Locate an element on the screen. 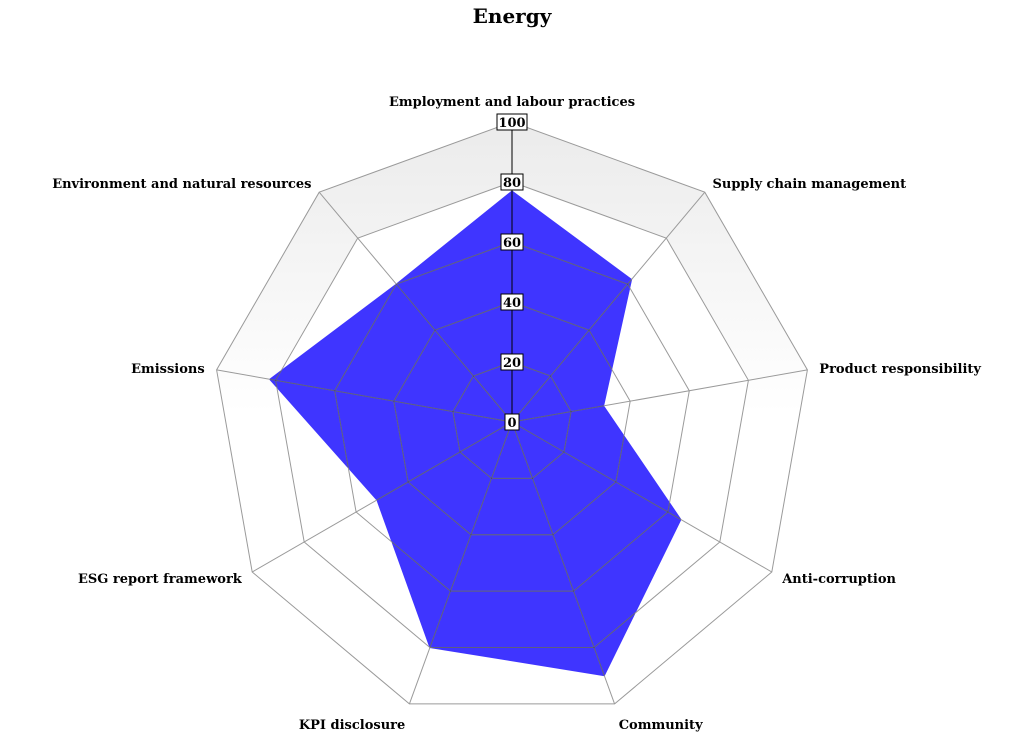  radial-tick-label: 80 is located at coordinates (512, 183).